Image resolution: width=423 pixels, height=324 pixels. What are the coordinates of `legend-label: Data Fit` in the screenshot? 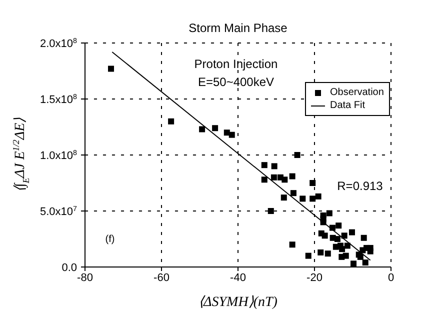 It's located at (348, 105).